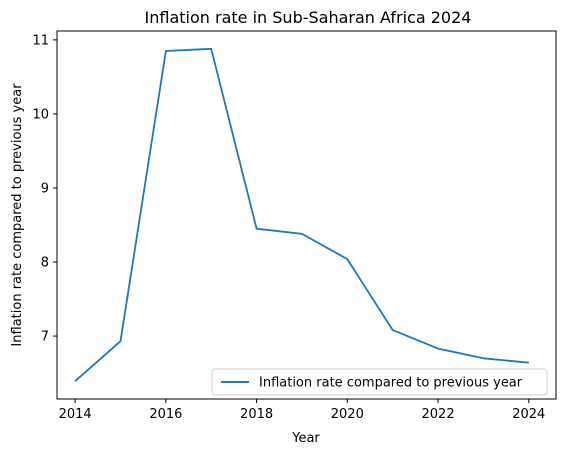 The width and height of the screenshot is (563, 455). What do you see at coordinates (165, 414) in the screenshot?
I see `x-tick-label: 2016` at bounding box center [165, 414].